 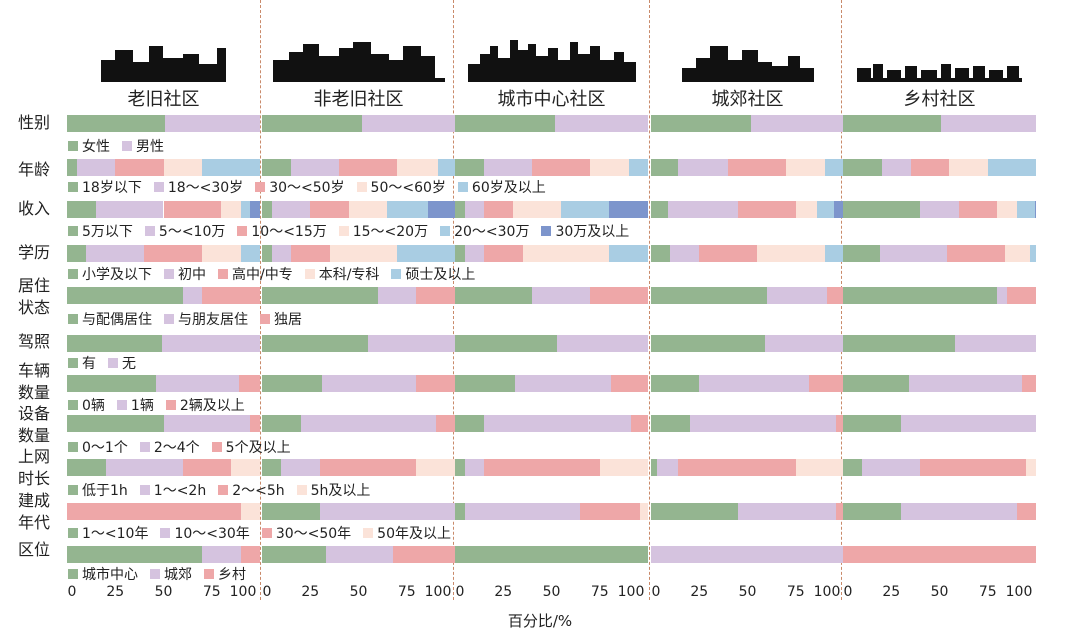 What do you see at coordinates (827, 592) in the screenshot?
I see `x-tick-label: 100` at bounding box center [827, 592].